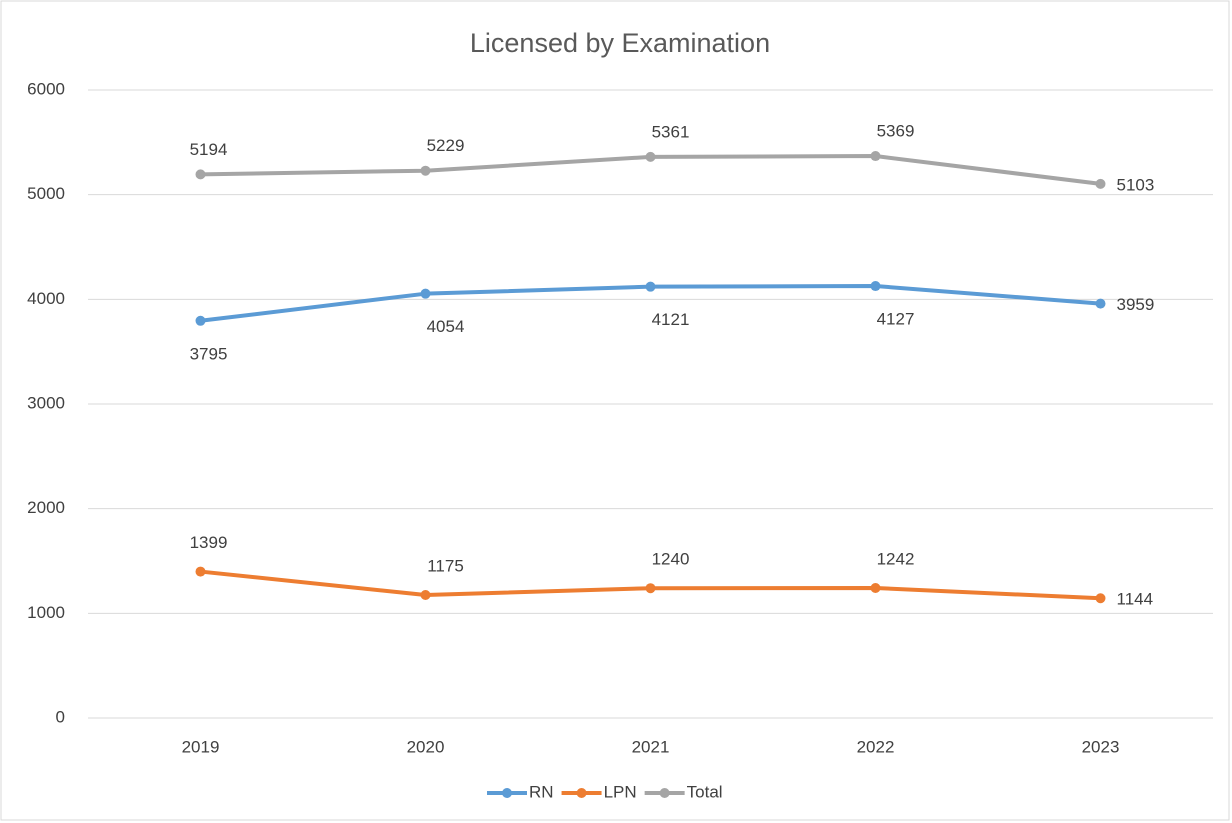 The image size is (1232, 823). What do you see at coordinates (620, 791) in the screenshot?
I see `legend-label: LPN` at bounding box center [620, 791].